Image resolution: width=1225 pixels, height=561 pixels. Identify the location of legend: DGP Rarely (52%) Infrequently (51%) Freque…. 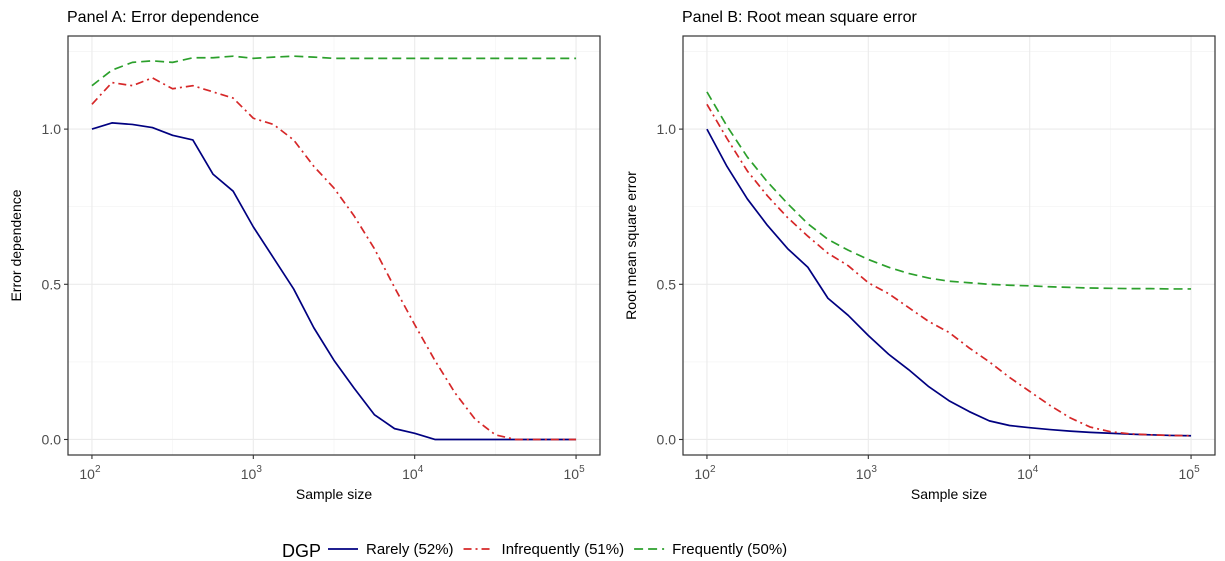
(534, 551).